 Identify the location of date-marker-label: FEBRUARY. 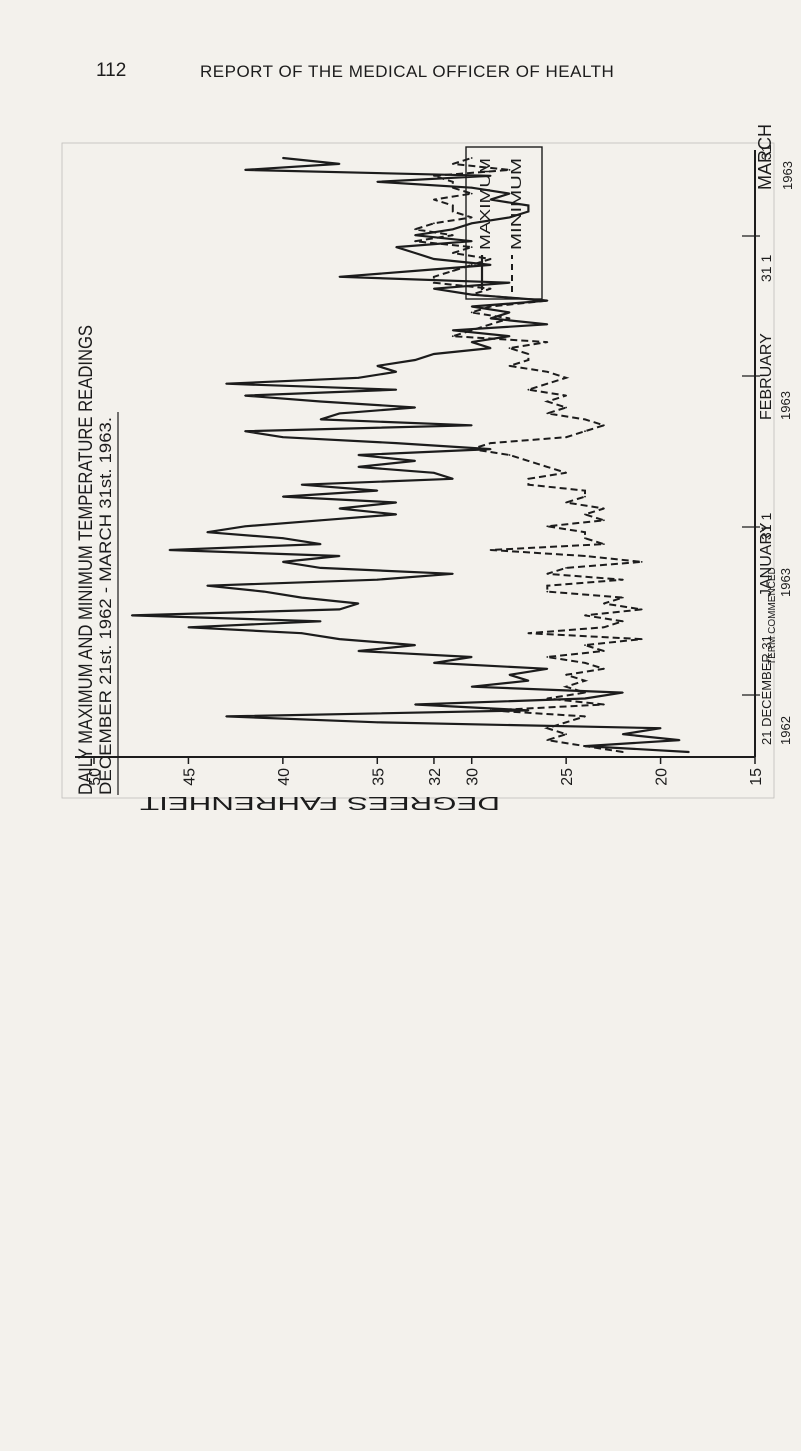
(766, 376).